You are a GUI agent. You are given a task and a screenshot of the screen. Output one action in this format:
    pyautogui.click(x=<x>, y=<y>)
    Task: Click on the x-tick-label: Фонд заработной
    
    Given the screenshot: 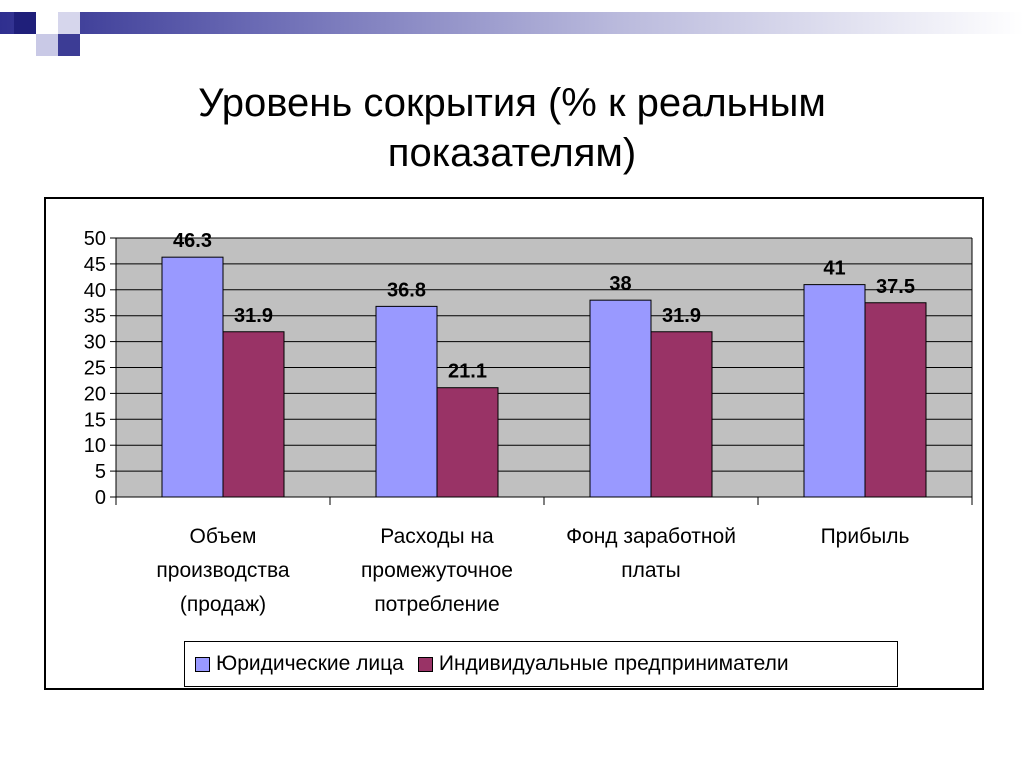 What is the action you would take?
    pyautogui.click(x=651, y=536)
    